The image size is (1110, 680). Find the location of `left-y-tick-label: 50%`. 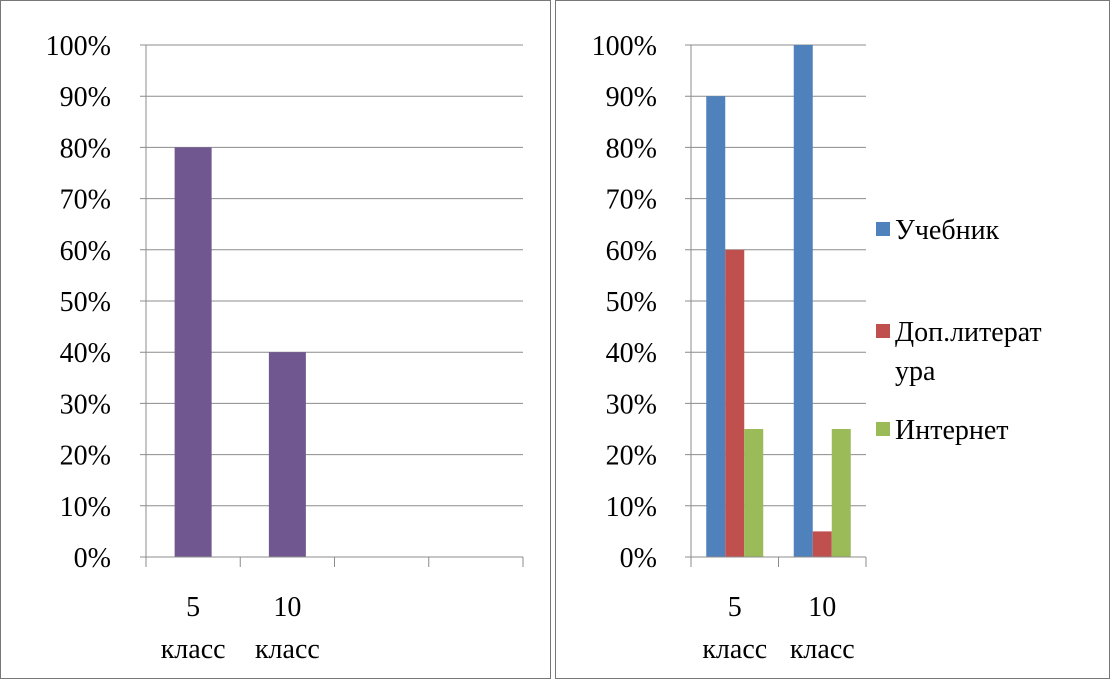

left-y-tick-label: 50% is located at coordinates (85, 302).